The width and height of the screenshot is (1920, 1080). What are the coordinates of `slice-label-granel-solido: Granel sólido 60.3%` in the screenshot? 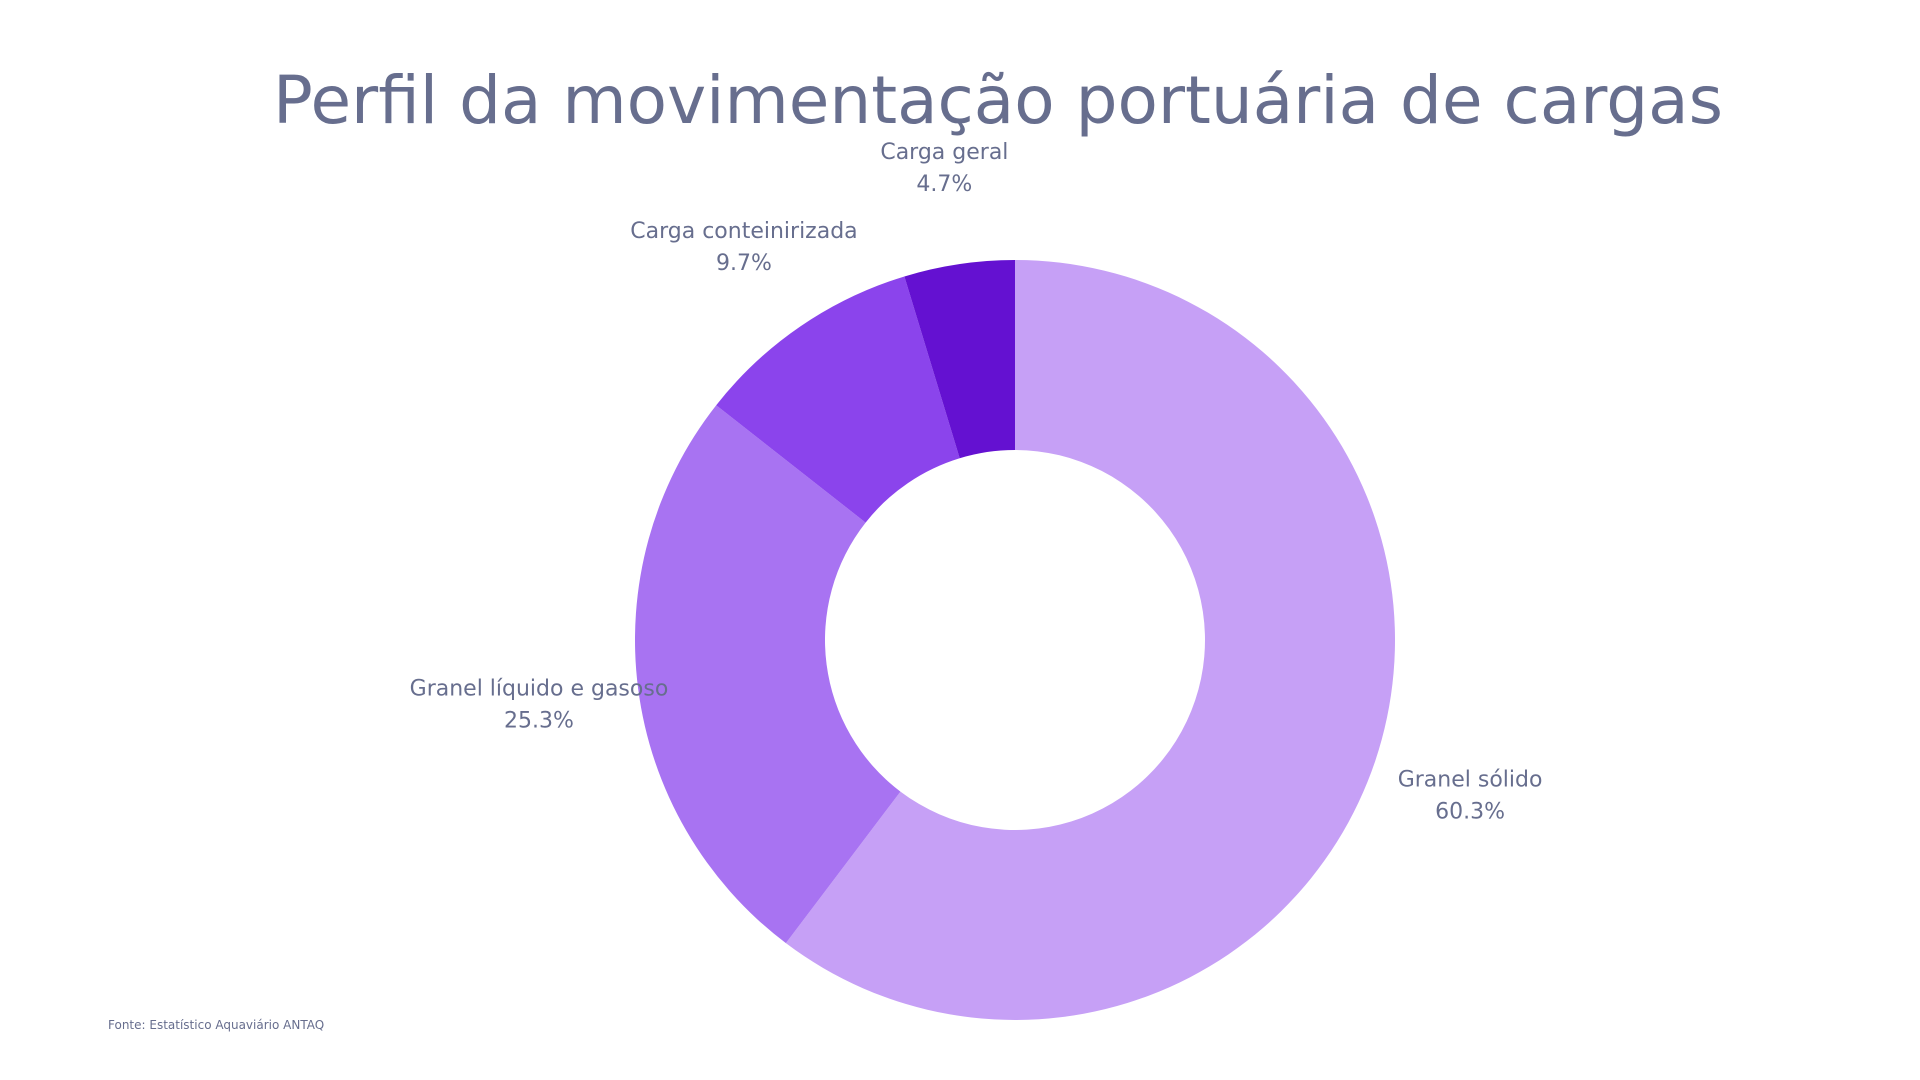 It's located at (1470, 796).